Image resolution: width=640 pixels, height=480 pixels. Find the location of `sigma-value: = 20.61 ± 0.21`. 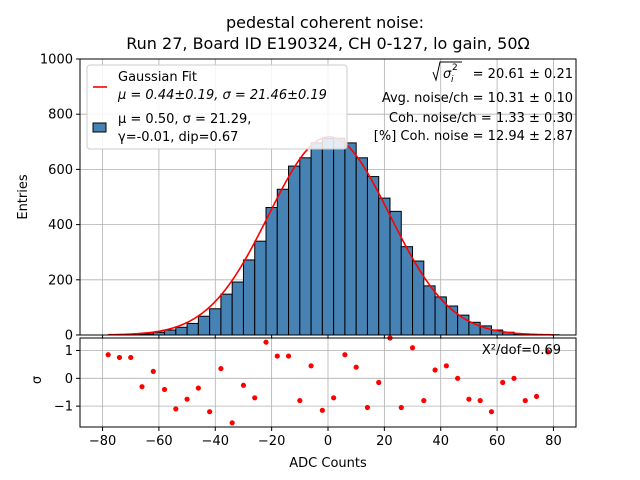

sigma-value: = 20.61 ± 0.21 is located at coordinates (523, 74).